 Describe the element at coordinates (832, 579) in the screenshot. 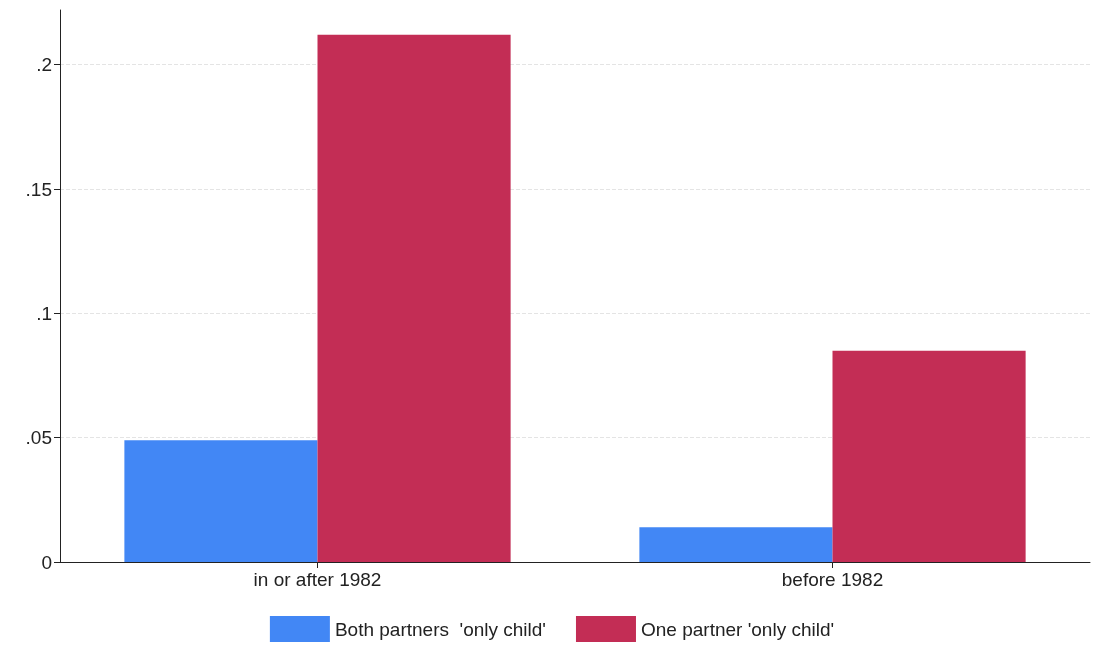

I see `x-tick-label: before 1982` at that location.